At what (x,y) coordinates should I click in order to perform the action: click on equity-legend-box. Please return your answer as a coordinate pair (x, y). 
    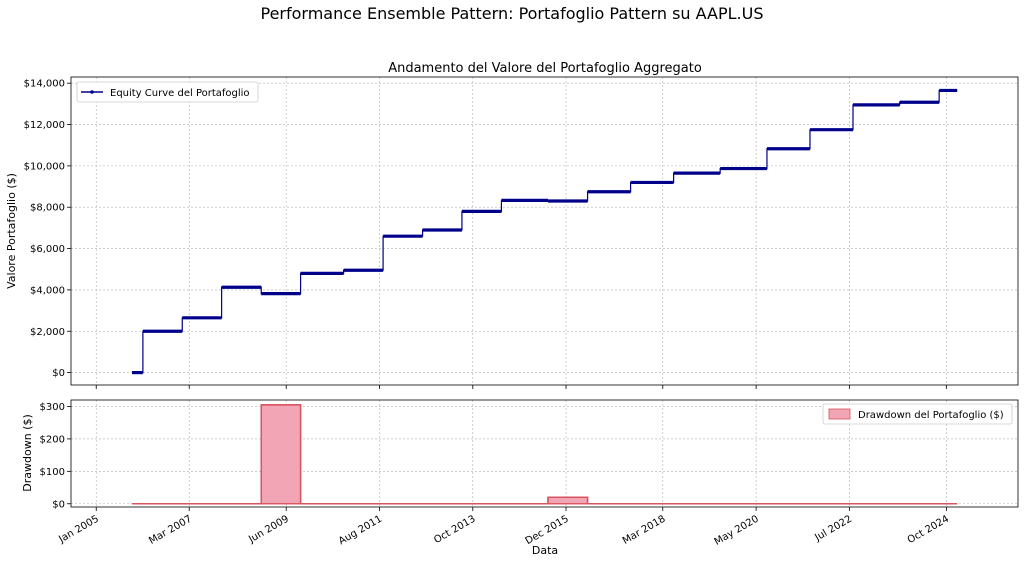
    Looking at the image, I should click on (167, 92).